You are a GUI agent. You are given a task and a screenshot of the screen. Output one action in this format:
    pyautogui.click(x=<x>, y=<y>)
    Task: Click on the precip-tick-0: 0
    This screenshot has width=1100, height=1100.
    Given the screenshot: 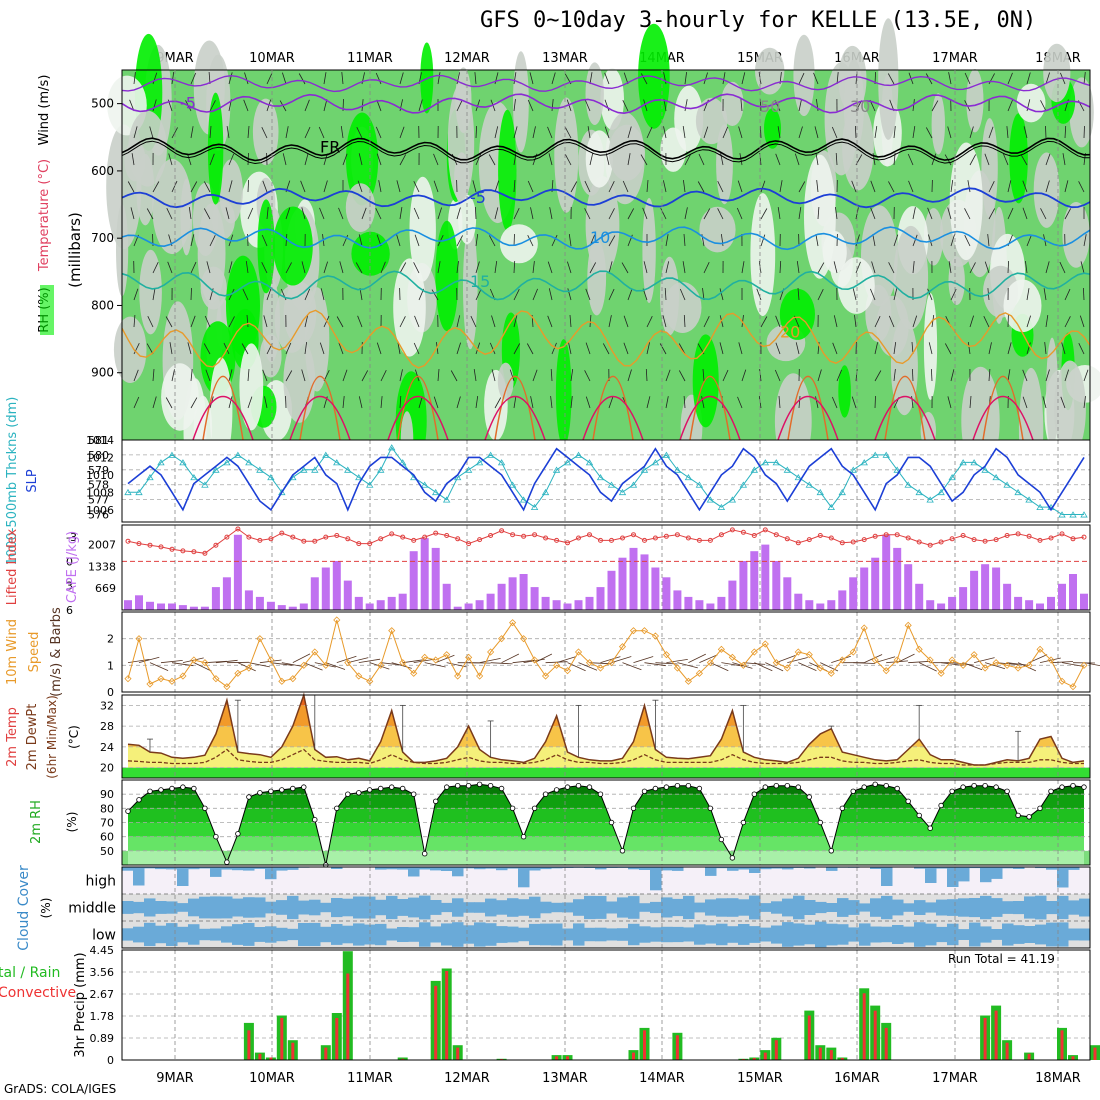 What is the action you would take?
    pyautogui.click(x=110, y=1060)
    